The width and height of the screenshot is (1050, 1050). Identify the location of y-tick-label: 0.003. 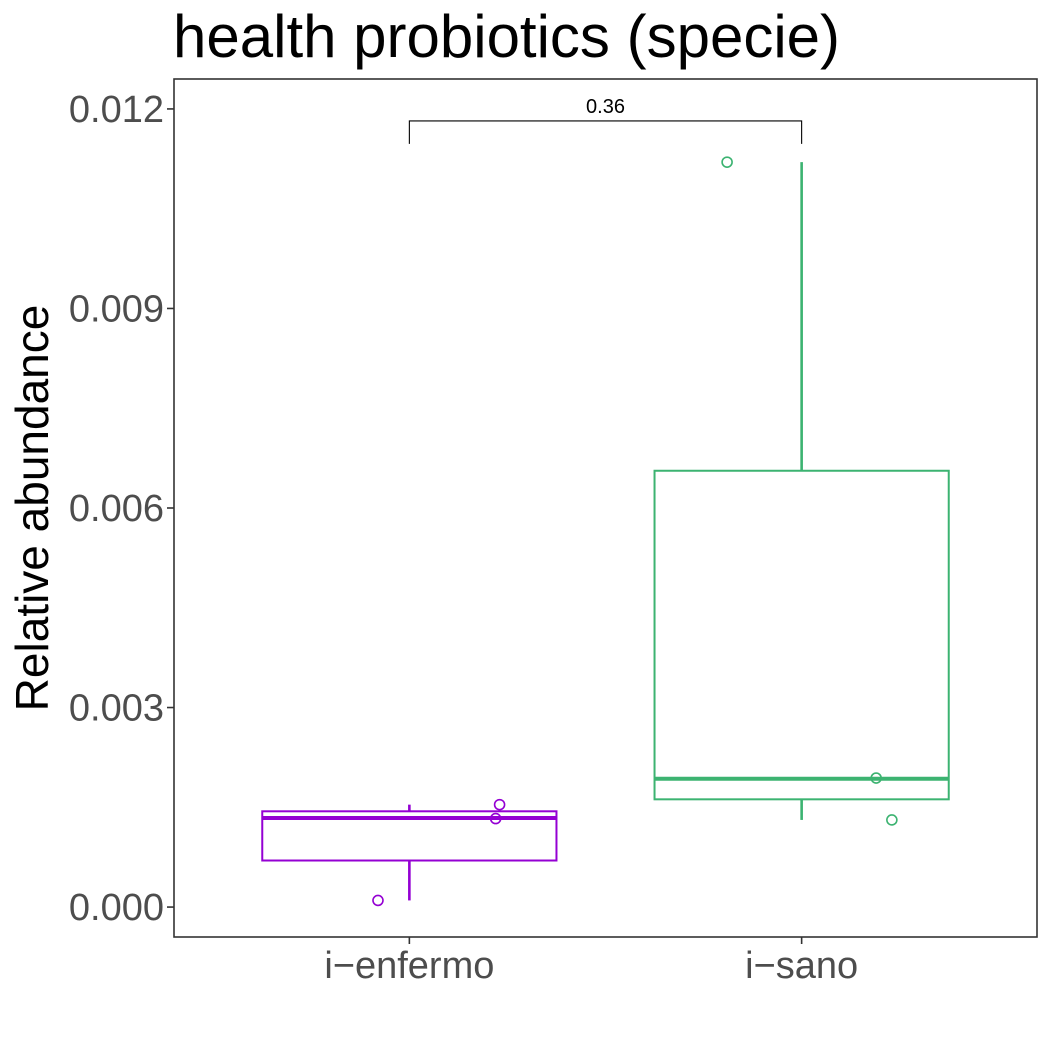
(116, 709).